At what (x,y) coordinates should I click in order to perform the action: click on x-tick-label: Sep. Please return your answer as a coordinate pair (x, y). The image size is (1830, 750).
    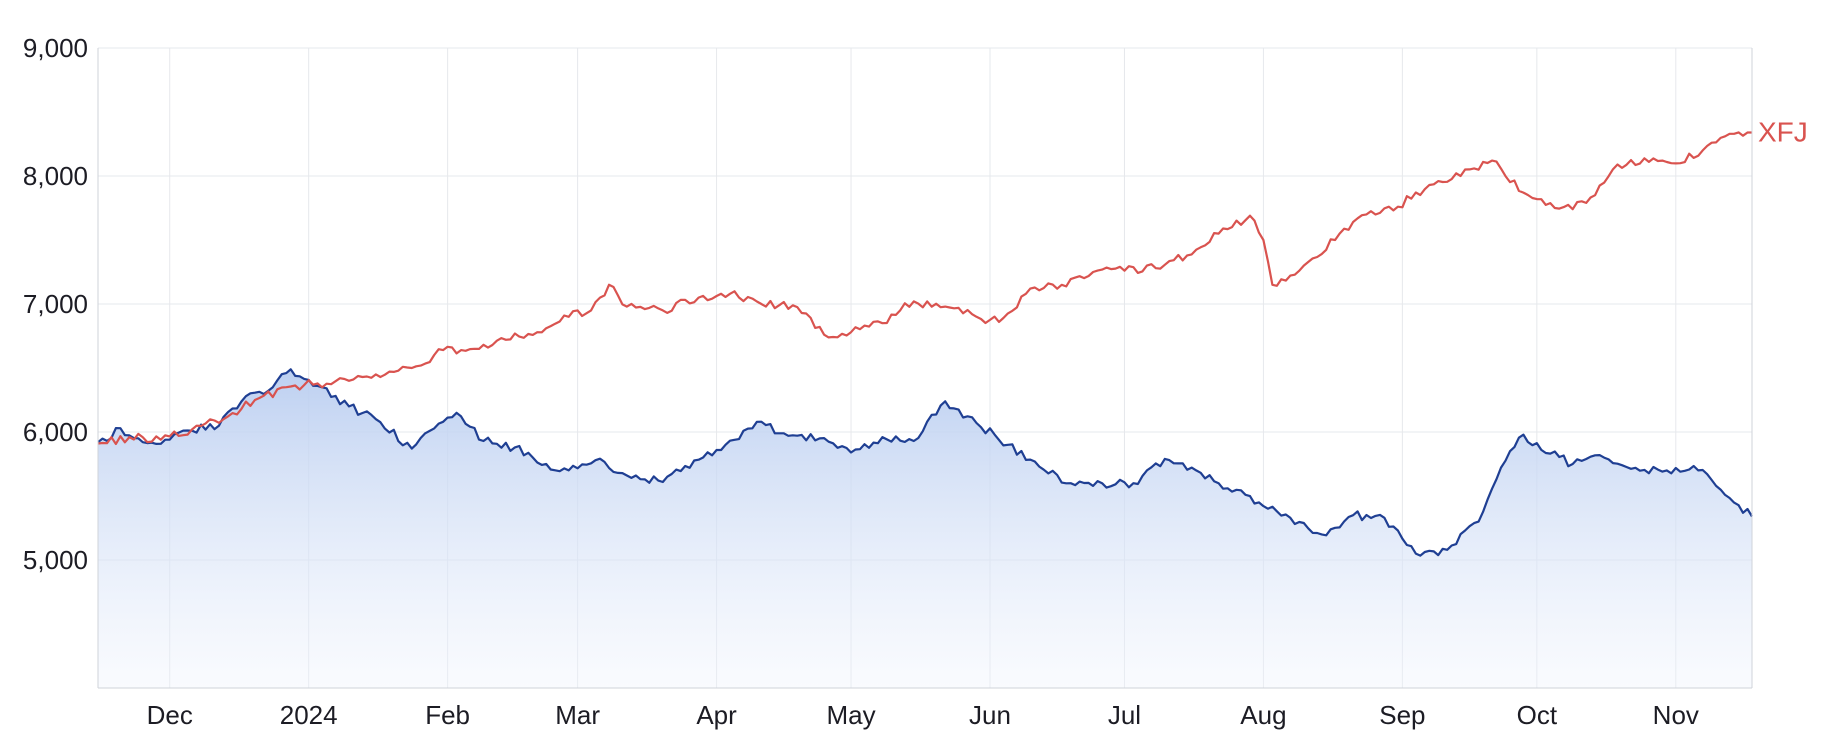
    Looking at the image, I should click on (1402, 715).